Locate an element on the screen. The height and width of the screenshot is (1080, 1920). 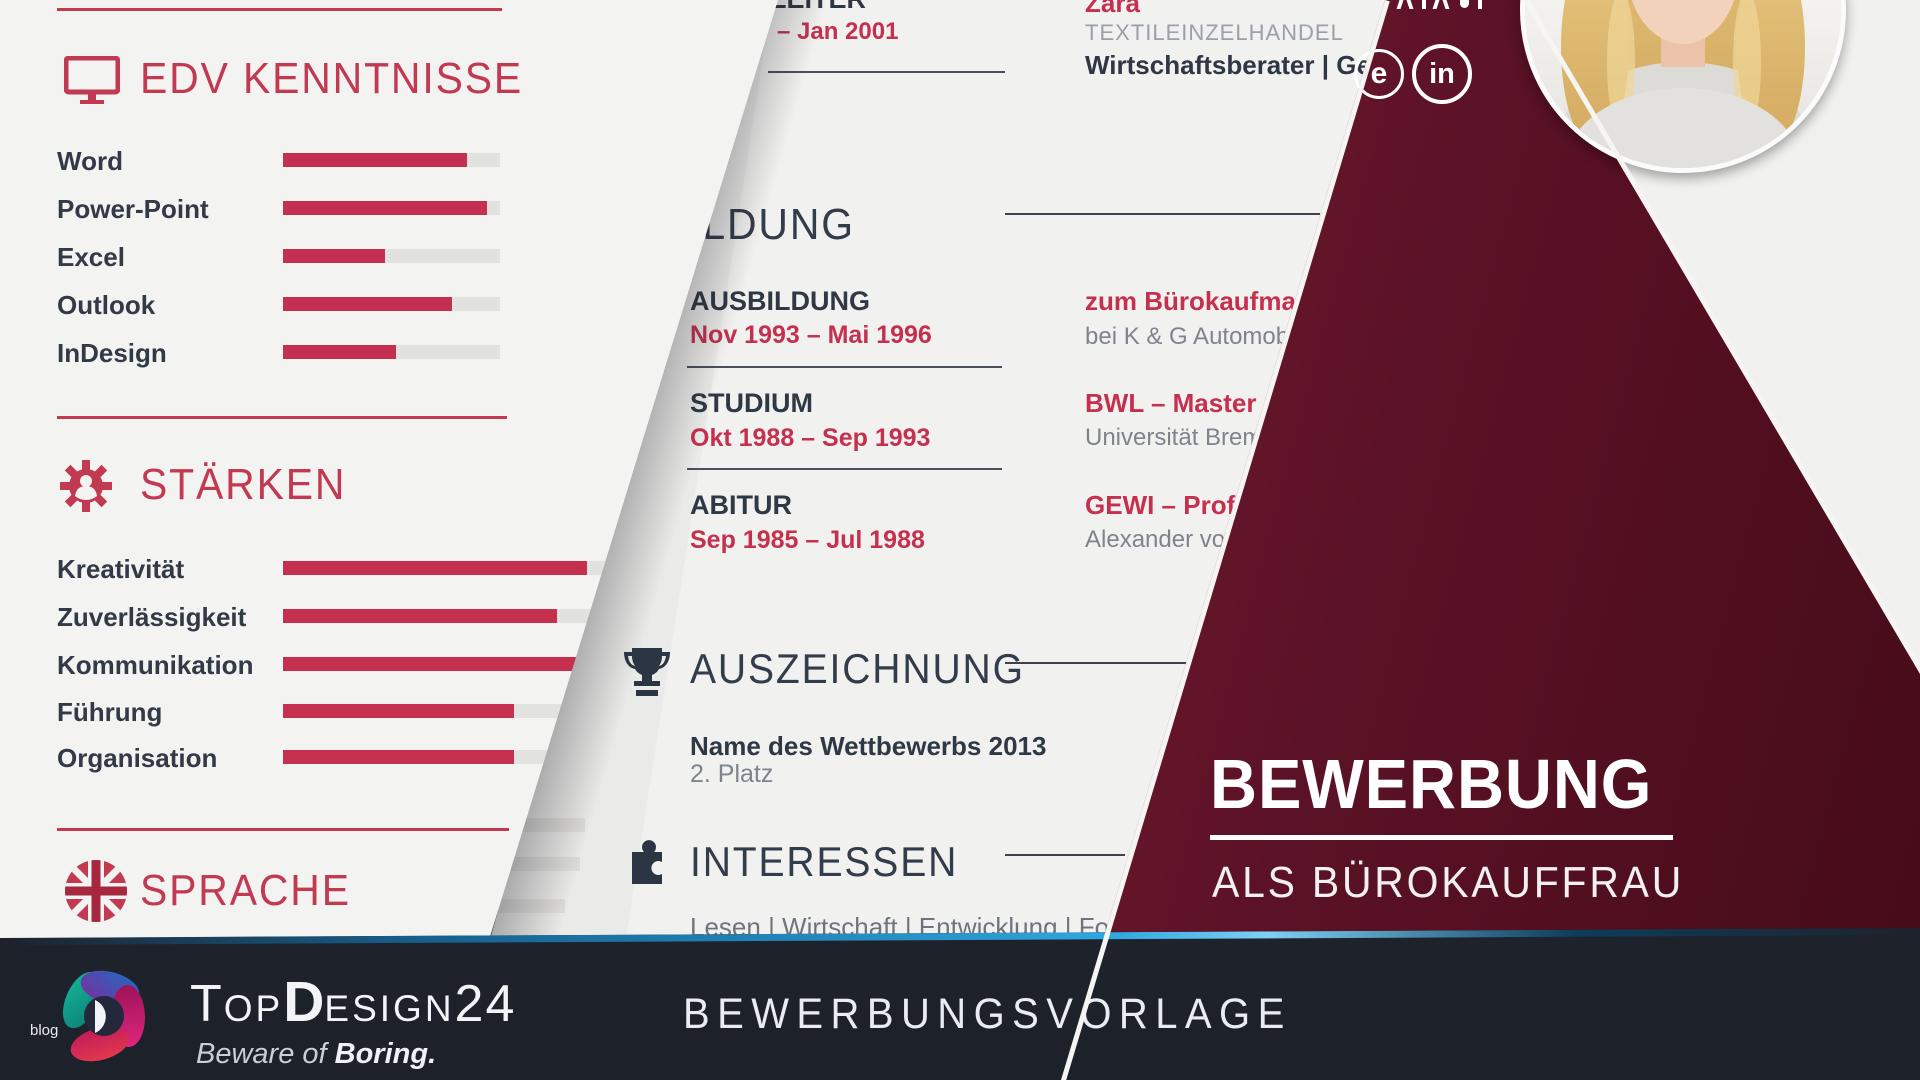
skill-label: Outlook is located at coordinates (106, 305).